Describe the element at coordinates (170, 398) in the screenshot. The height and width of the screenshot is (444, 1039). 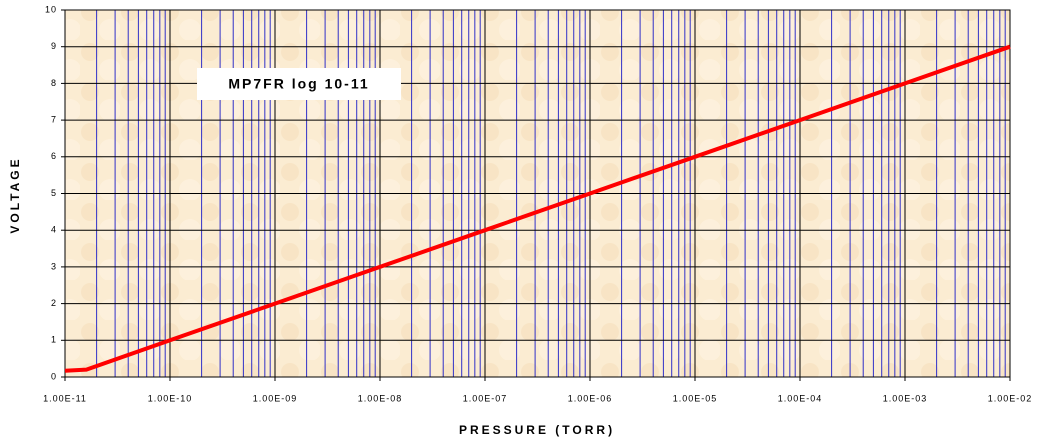
I see `x-tick-label: 1.00E-10` at that location.